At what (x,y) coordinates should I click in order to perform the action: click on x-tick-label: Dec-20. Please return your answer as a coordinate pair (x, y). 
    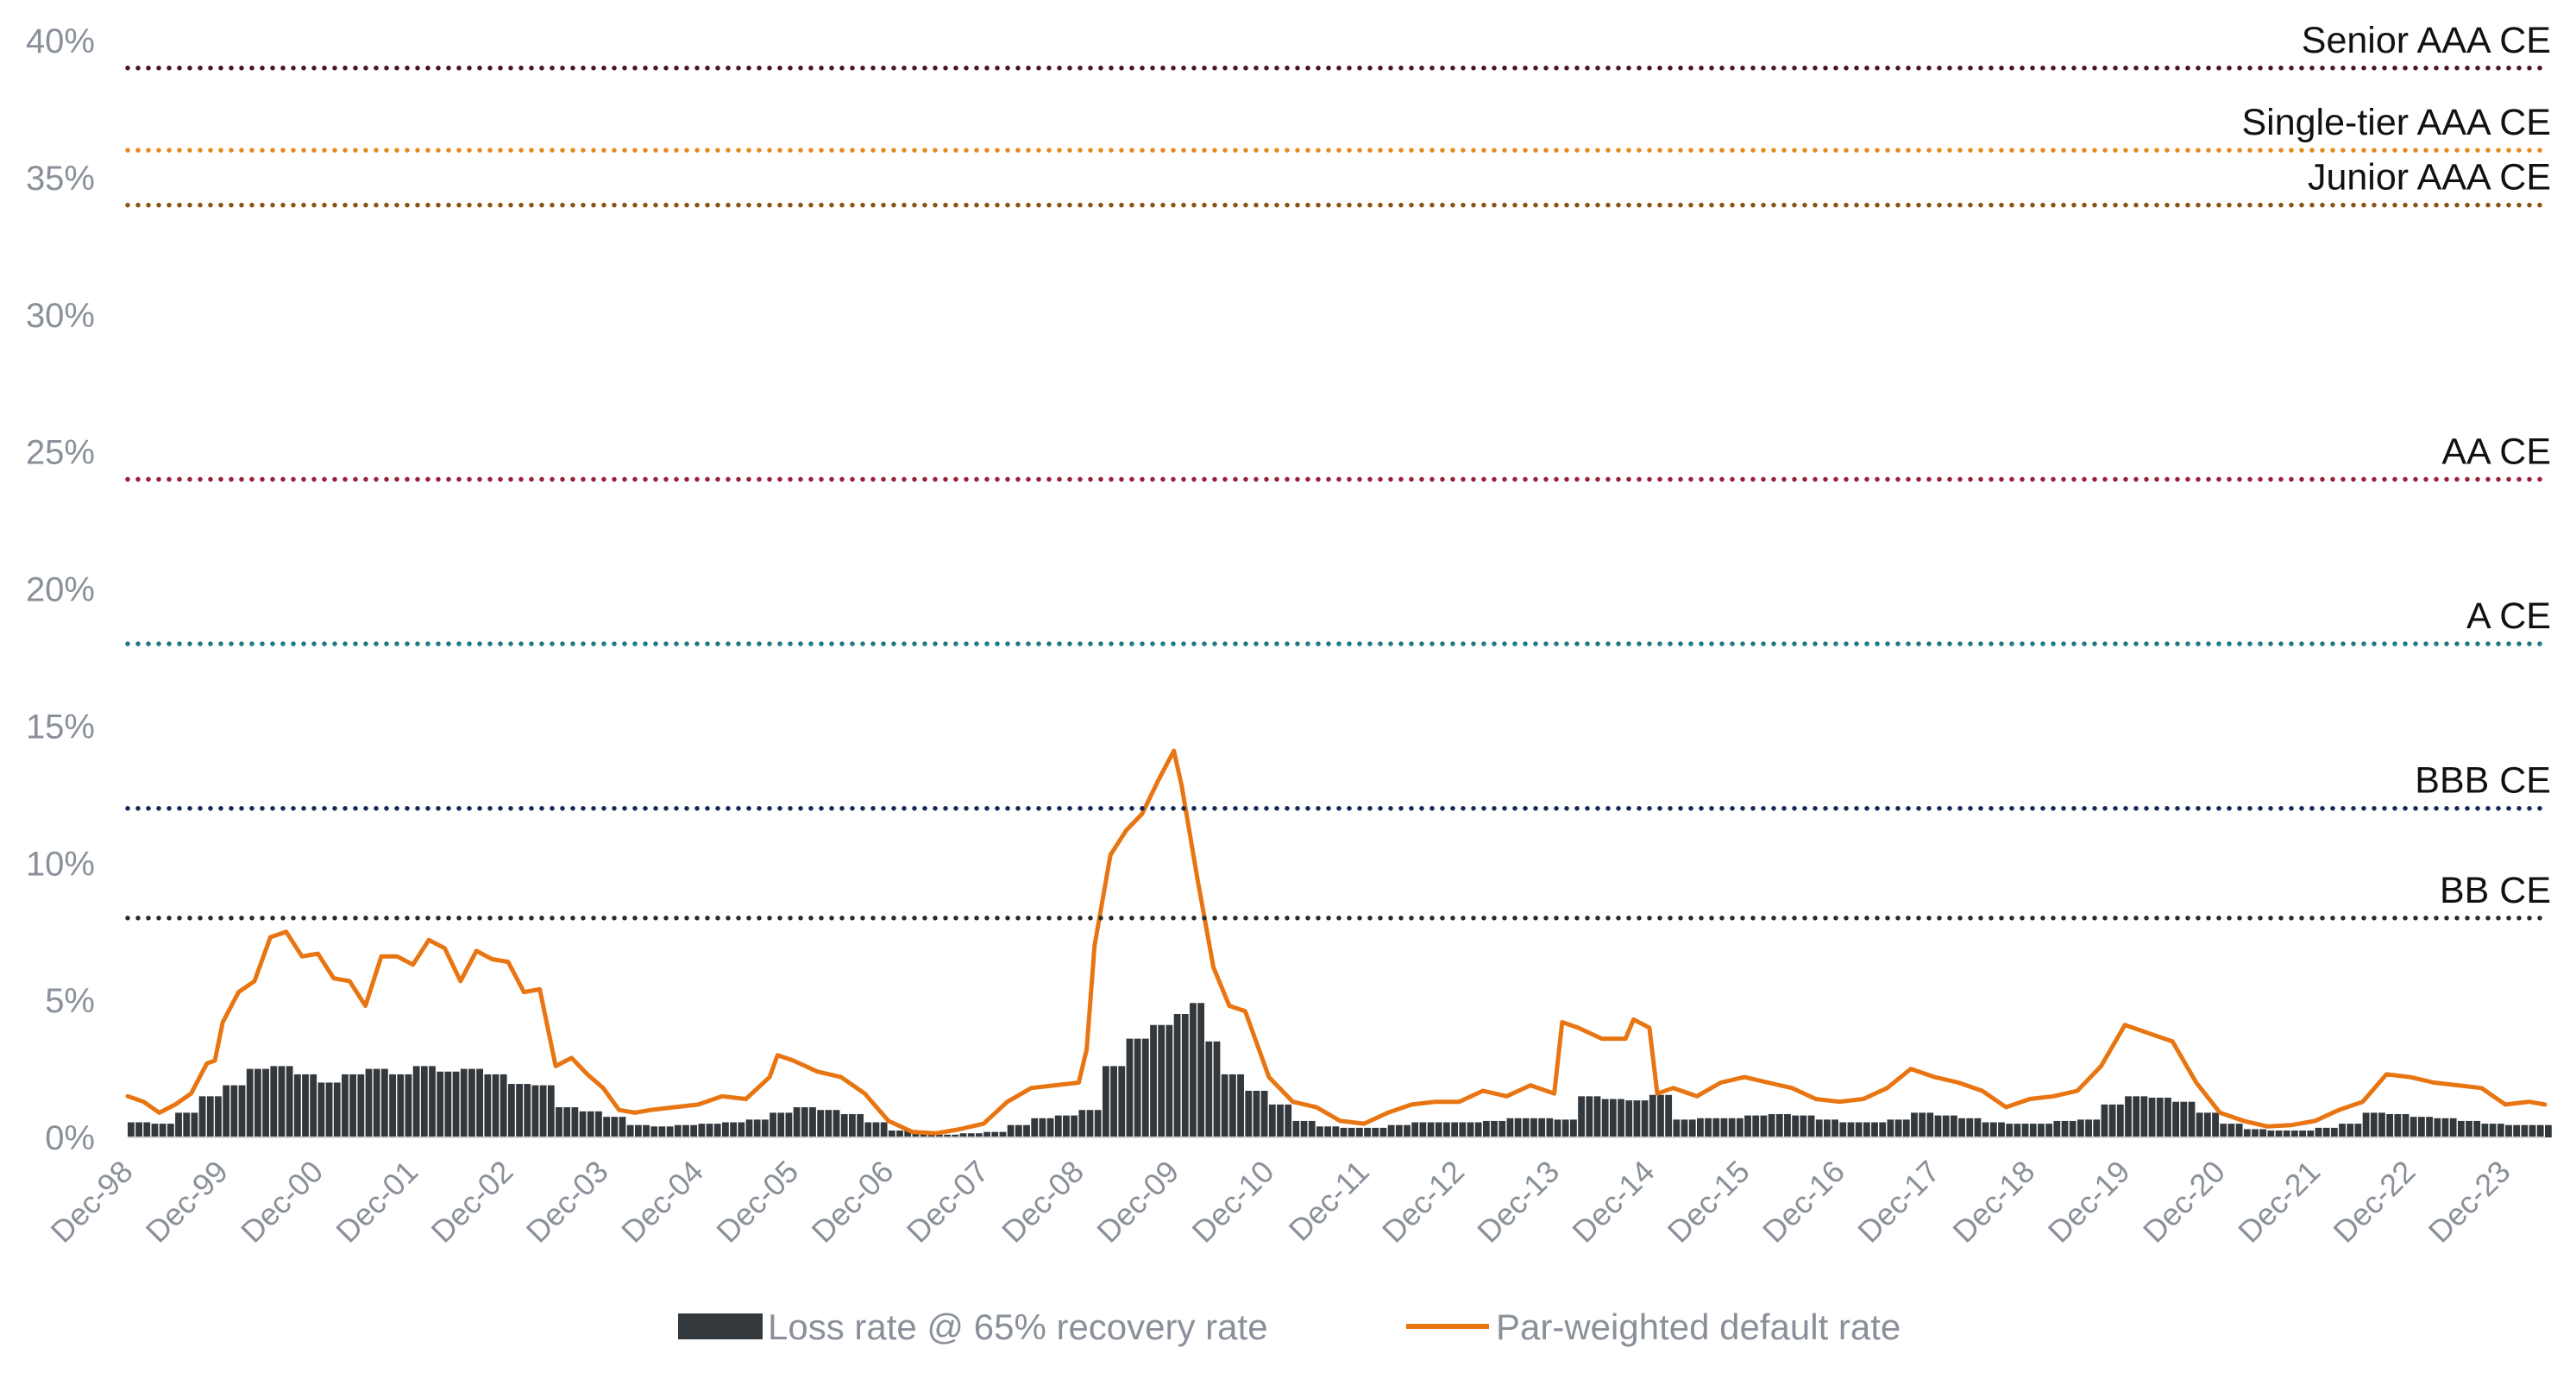
    Looking at the image, I should click on (2184, 1202).